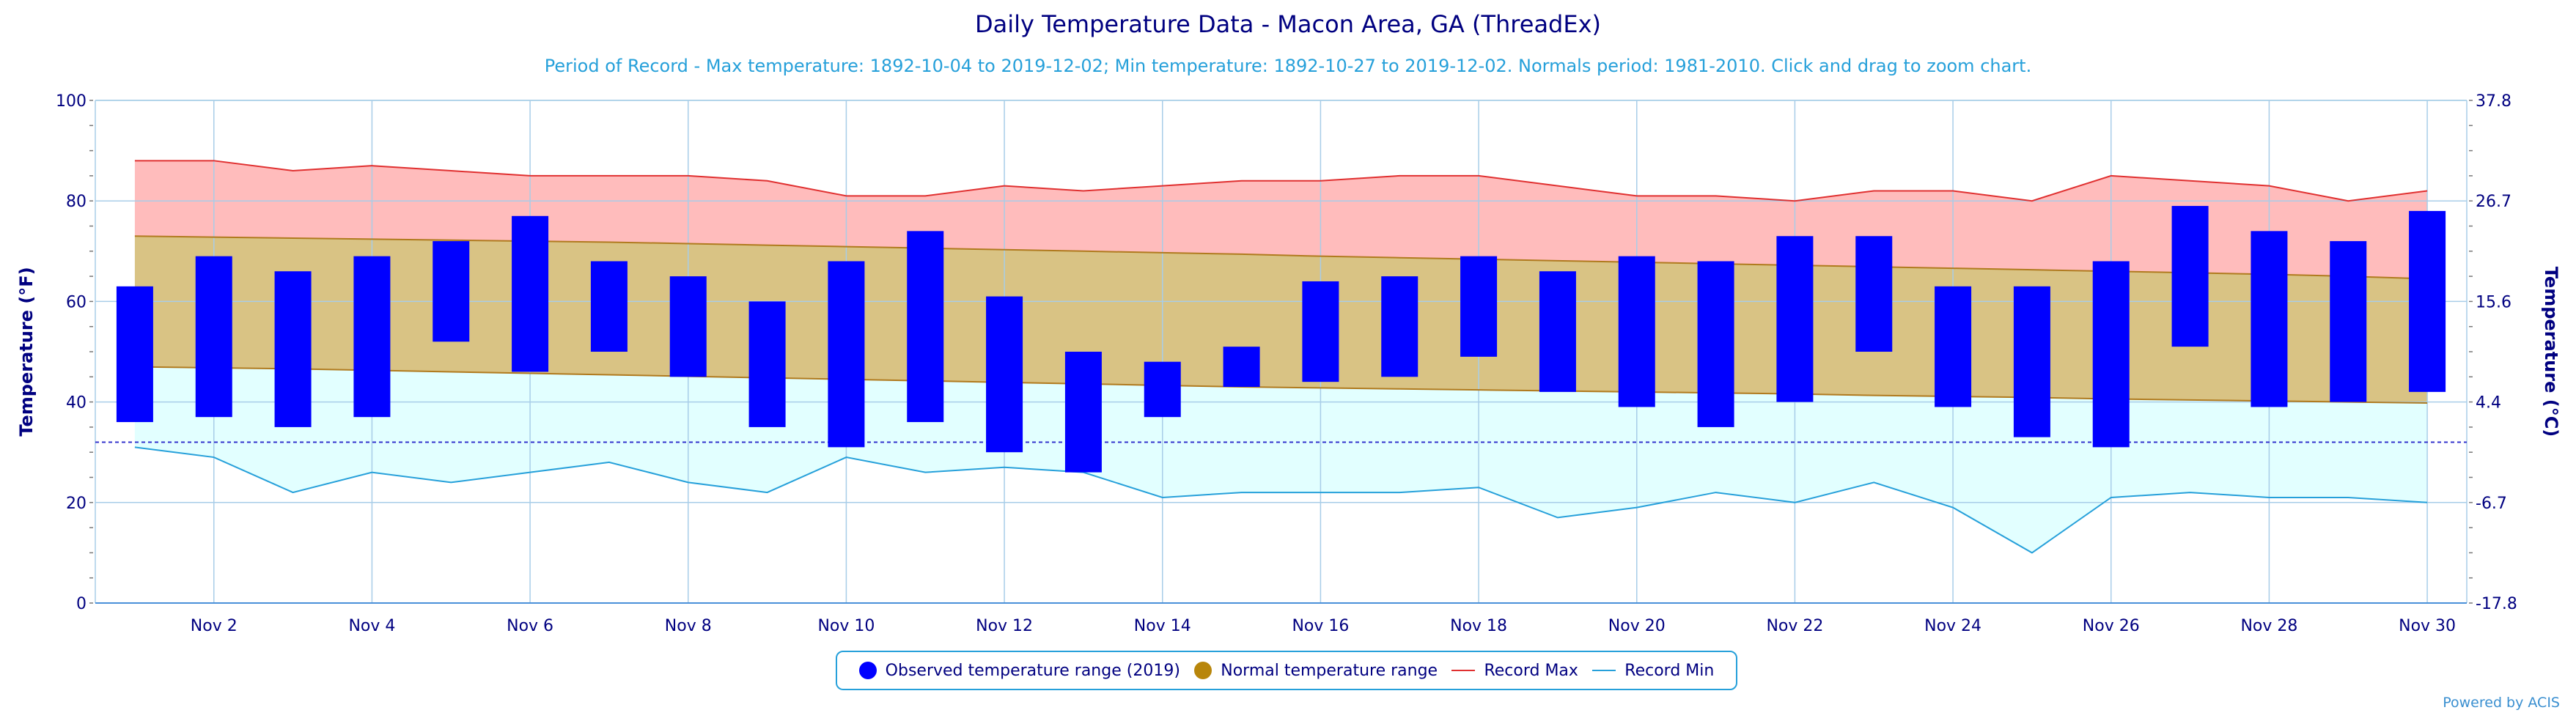 This screenshot has height=721, width=2576. I want to click on record-max-band, so click(1281, 219).